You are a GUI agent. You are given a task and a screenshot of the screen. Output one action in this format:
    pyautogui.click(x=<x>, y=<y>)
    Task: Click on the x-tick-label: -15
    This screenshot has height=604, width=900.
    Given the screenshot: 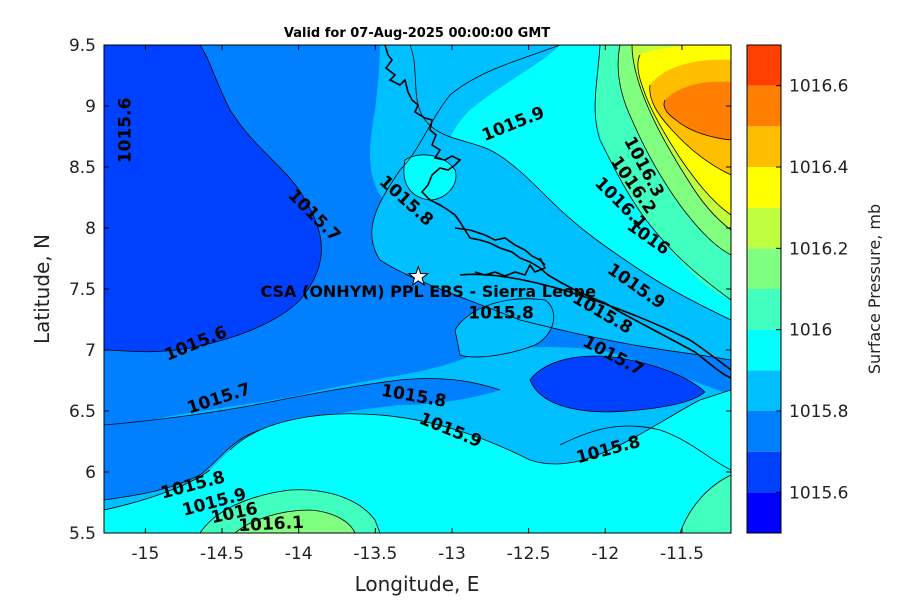 What is the action you would take?
    pyautogui.click(x=146, y=554)
    